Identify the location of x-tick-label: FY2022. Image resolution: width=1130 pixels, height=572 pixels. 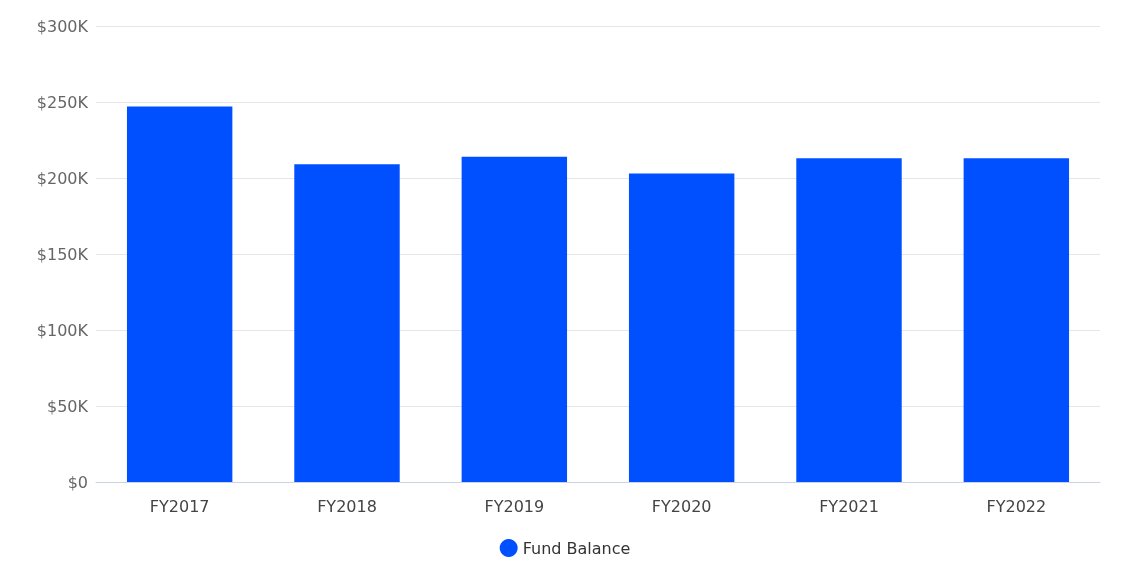
(1016, 506).